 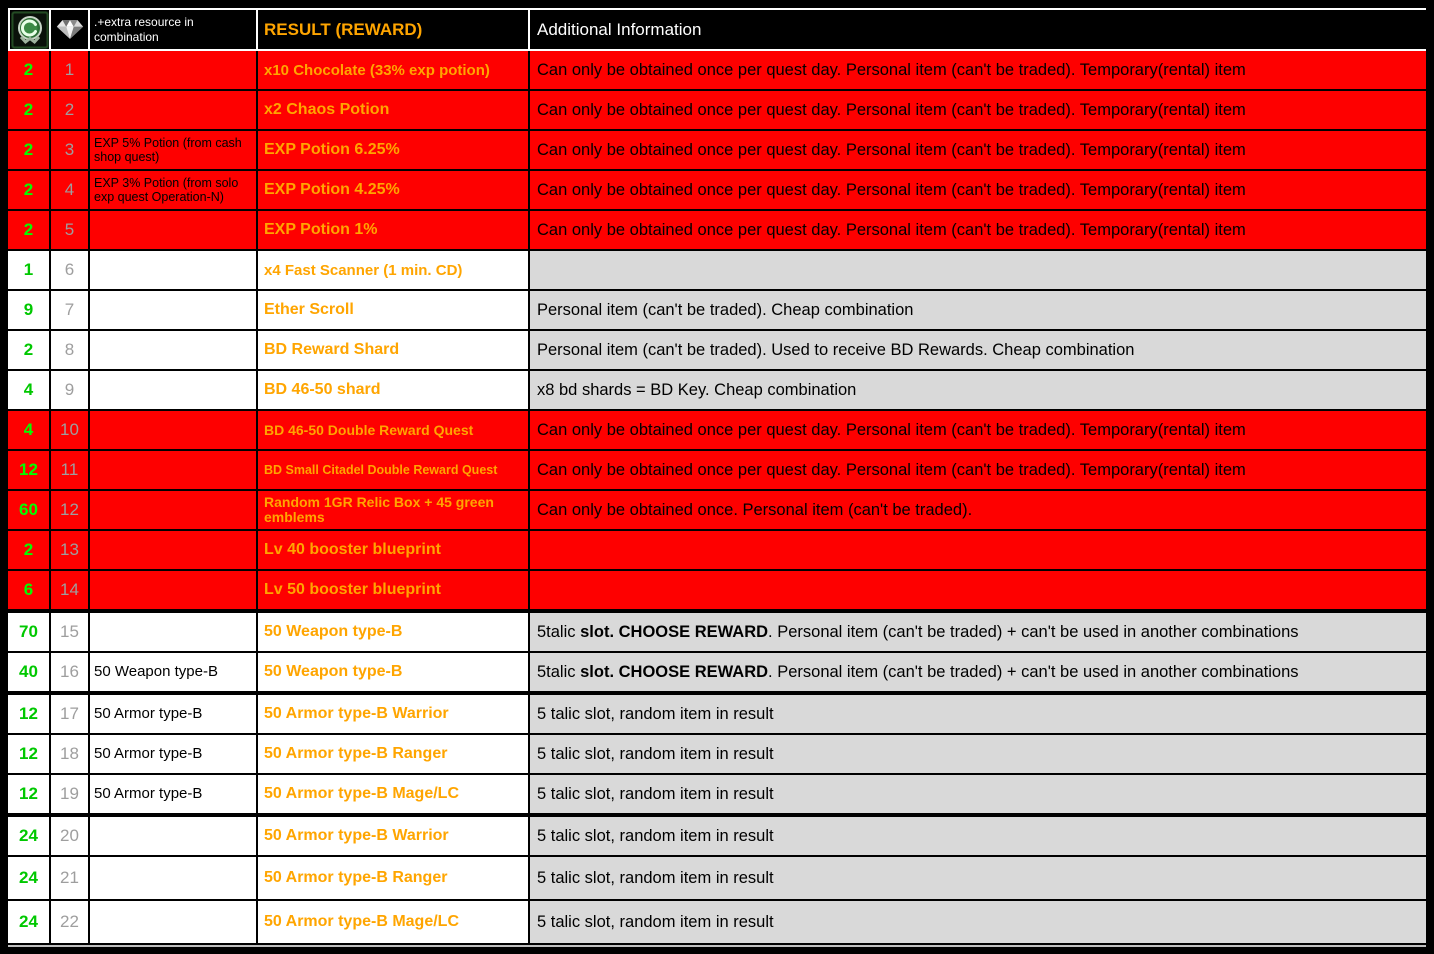 What do you see at coordinates (70, 111) in the screenshot?
I see `index-cell: 2` at bounding box center [70, 111].